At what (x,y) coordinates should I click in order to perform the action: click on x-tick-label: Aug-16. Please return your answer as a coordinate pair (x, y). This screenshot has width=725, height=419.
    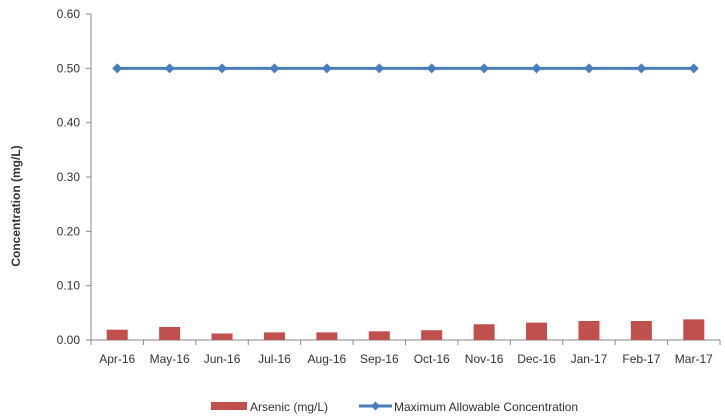
    Looking at the image, I should click on (327, 359).